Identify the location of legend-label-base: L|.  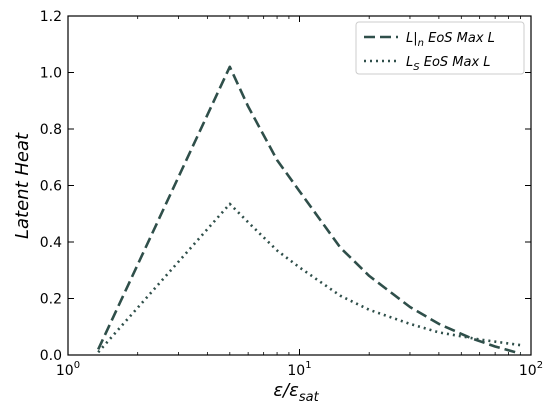
(412, 38).